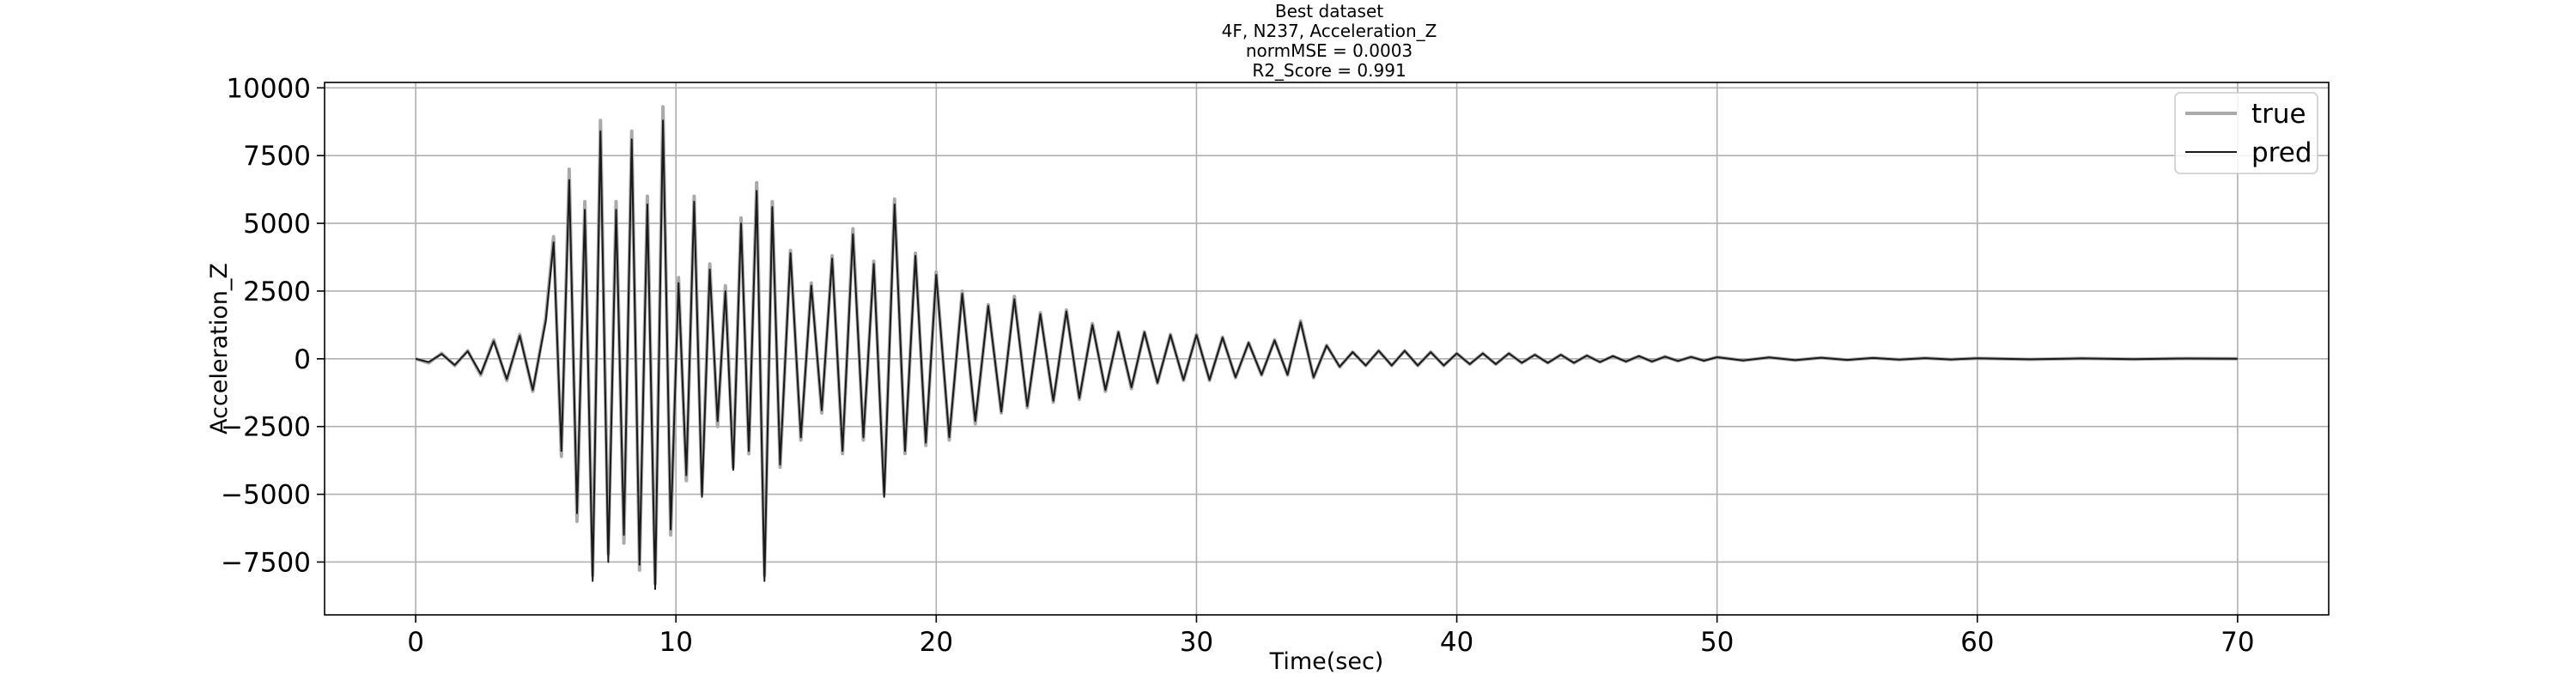 The width and height of the screenshot is (2576, 687). Describe the element at coordinates (266, 427) in the screenshot. I see `y-tick-label: −2500` at that location.